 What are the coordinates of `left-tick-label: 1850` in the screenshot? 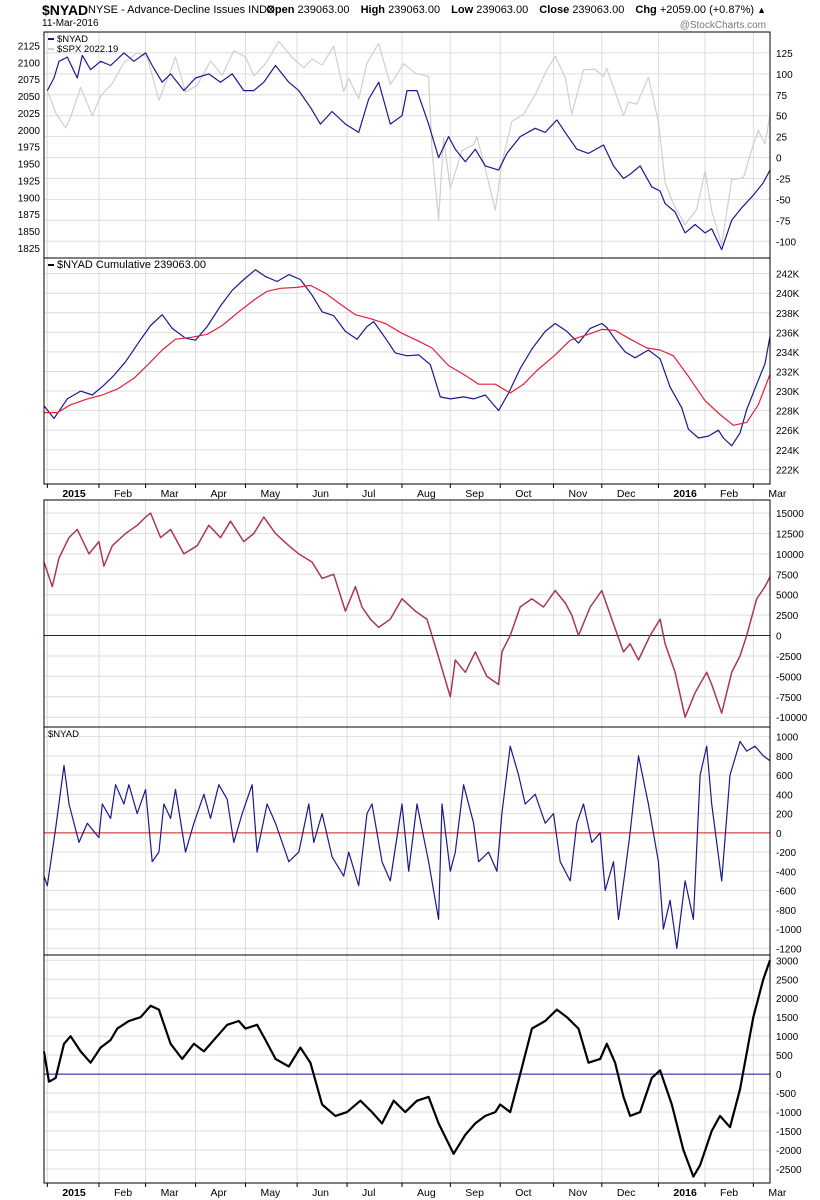 It's located at (29, 232).